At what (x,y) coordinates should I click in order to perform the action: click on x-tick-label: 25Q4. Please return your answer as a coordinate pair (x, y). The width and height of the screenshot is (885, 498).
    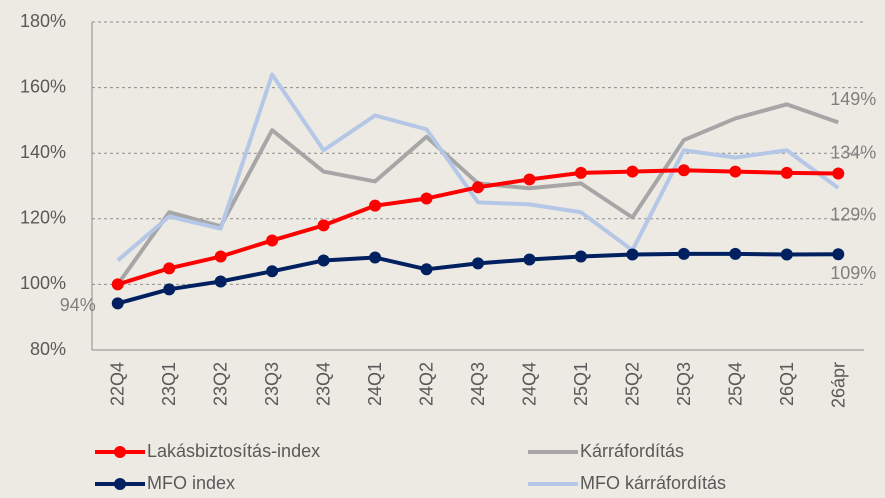
    Looking at the image, I should click on (735, 384).